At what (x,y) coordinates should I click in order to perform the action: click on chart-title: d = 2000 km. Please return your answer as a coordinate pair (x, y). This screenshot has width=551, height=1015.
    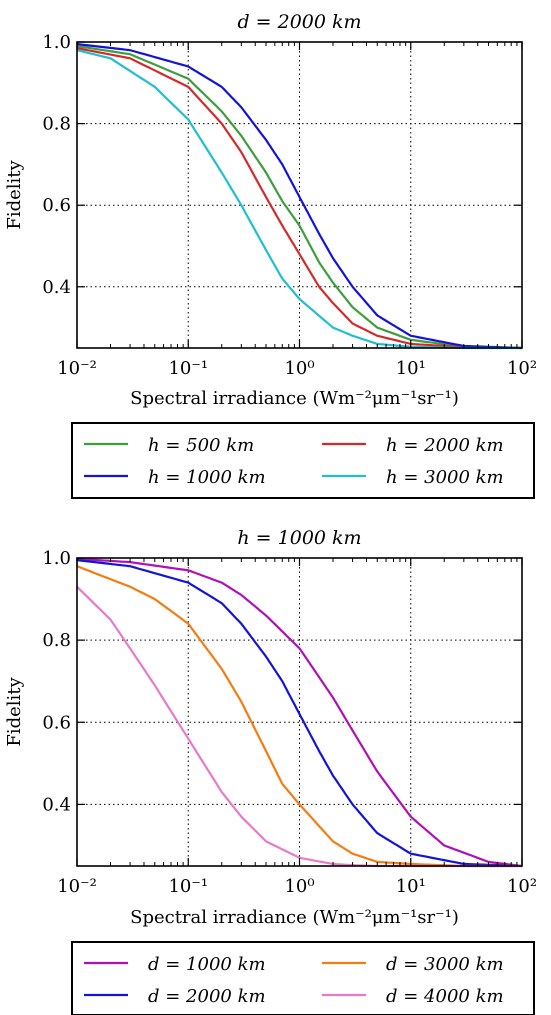
    Looking at the image, I should click on (299, 22).